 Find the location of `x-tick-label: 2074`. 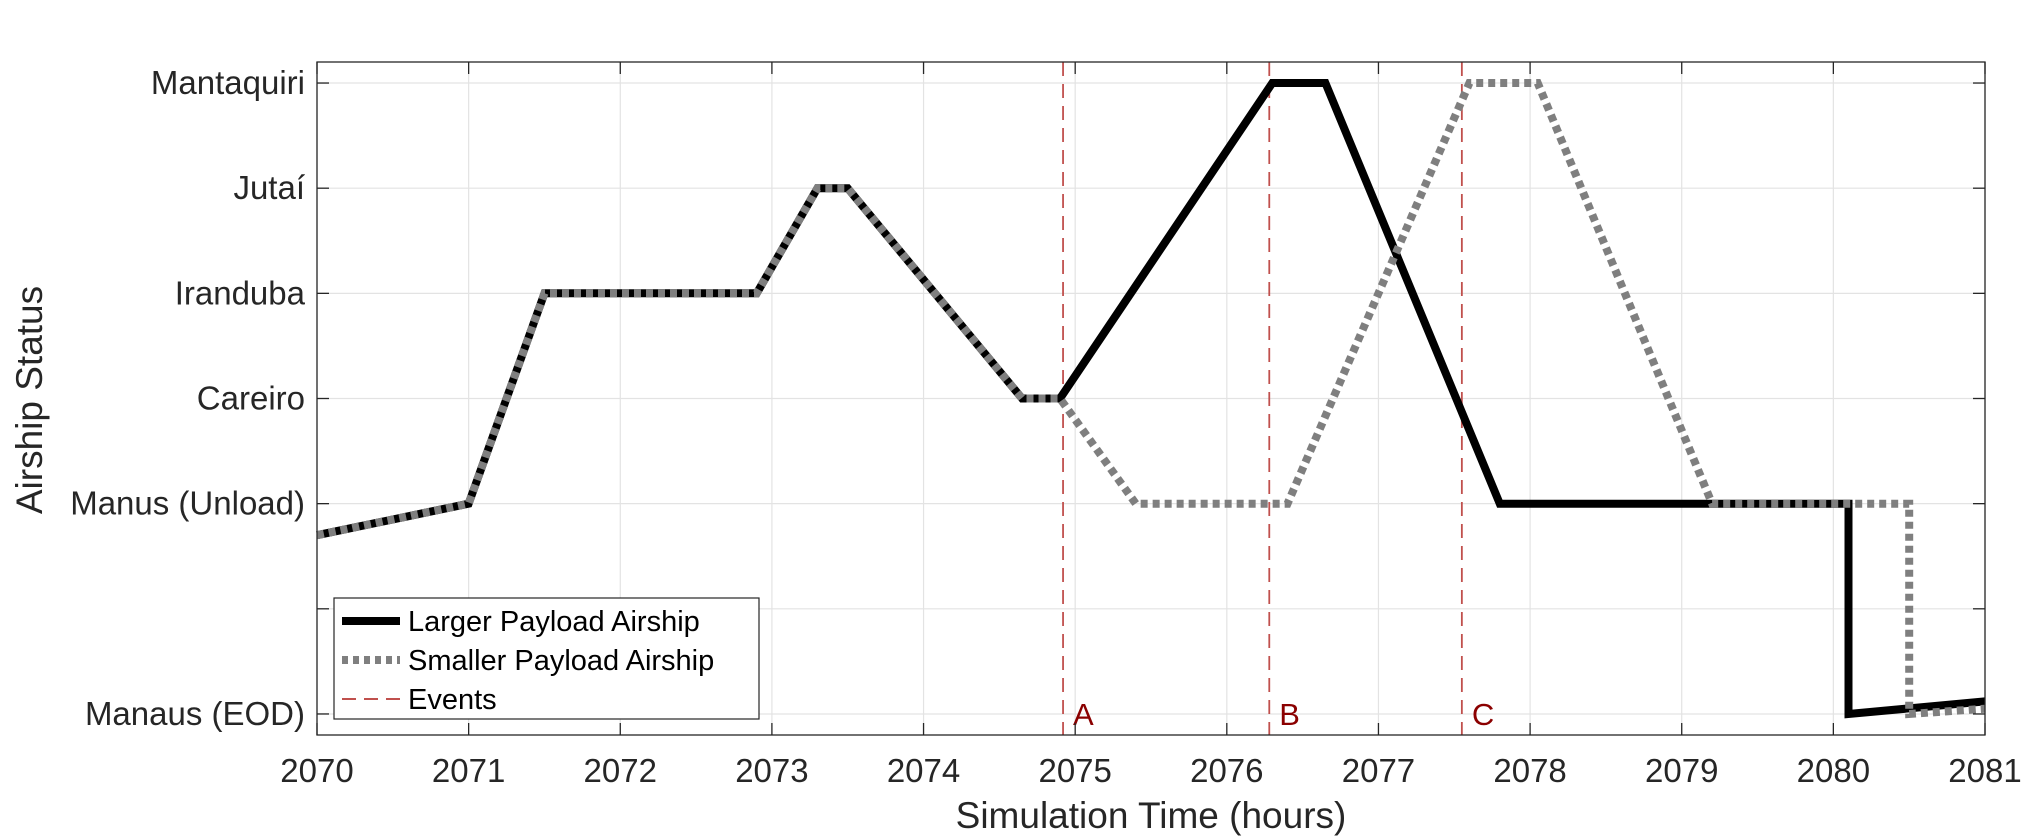

x-tick-label: 2074 is located at coordinates (923, 770).